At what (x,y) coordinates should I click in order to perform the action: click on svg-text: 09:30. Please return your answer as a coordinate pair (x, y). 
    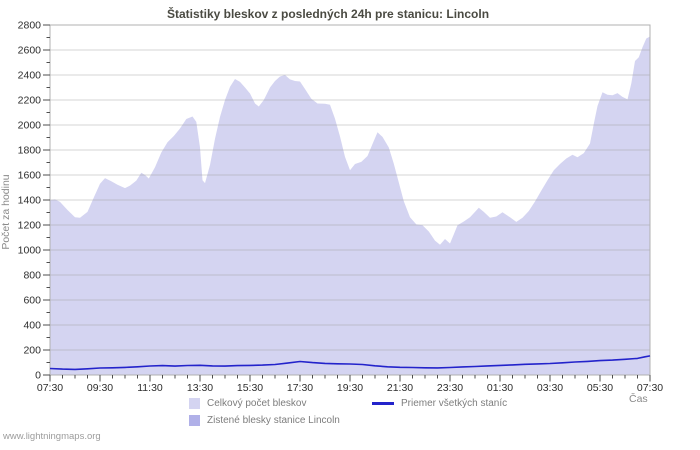
    Looking at the image, I should click on (100, 388).